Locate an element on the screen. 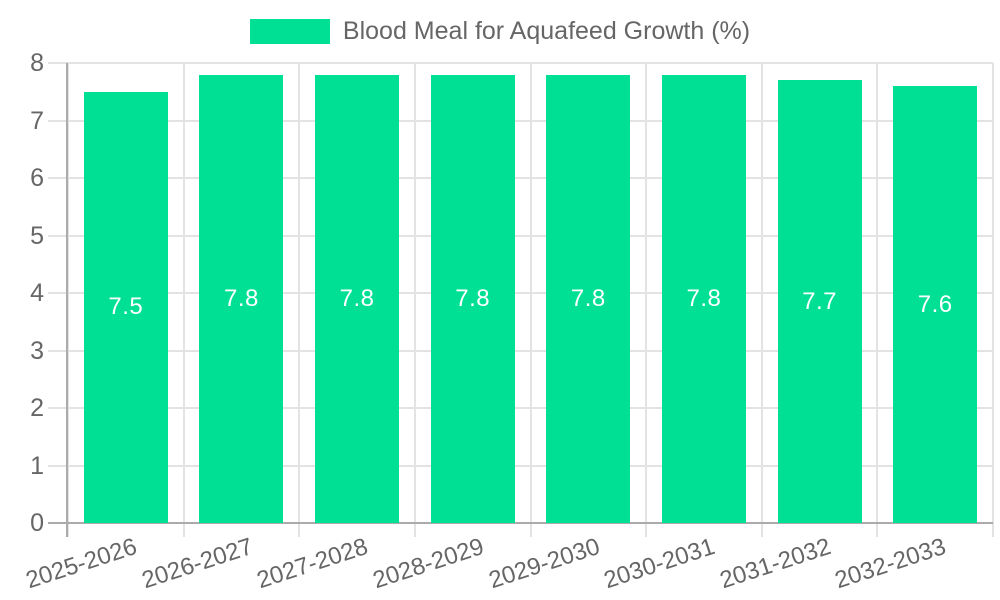  bar: 7.7 is located at coordinates (819, 301).